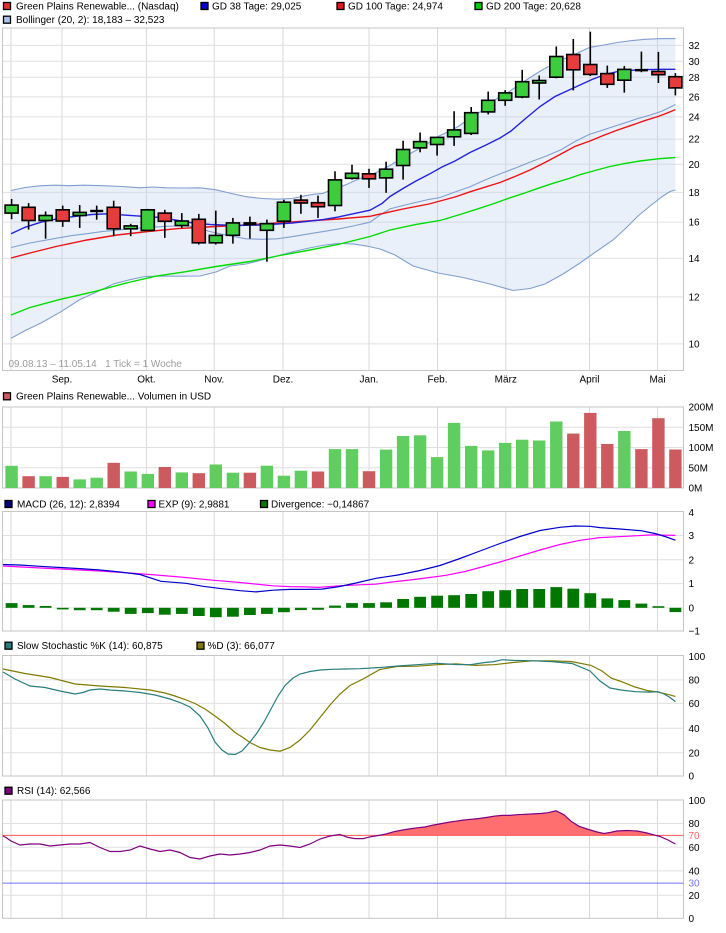 This screenshot has width=726, height=933. What do you see at coordinates (437, 380) in the screenshot?
I see `svg-text: Feb.` at bounding box center [437, 380].